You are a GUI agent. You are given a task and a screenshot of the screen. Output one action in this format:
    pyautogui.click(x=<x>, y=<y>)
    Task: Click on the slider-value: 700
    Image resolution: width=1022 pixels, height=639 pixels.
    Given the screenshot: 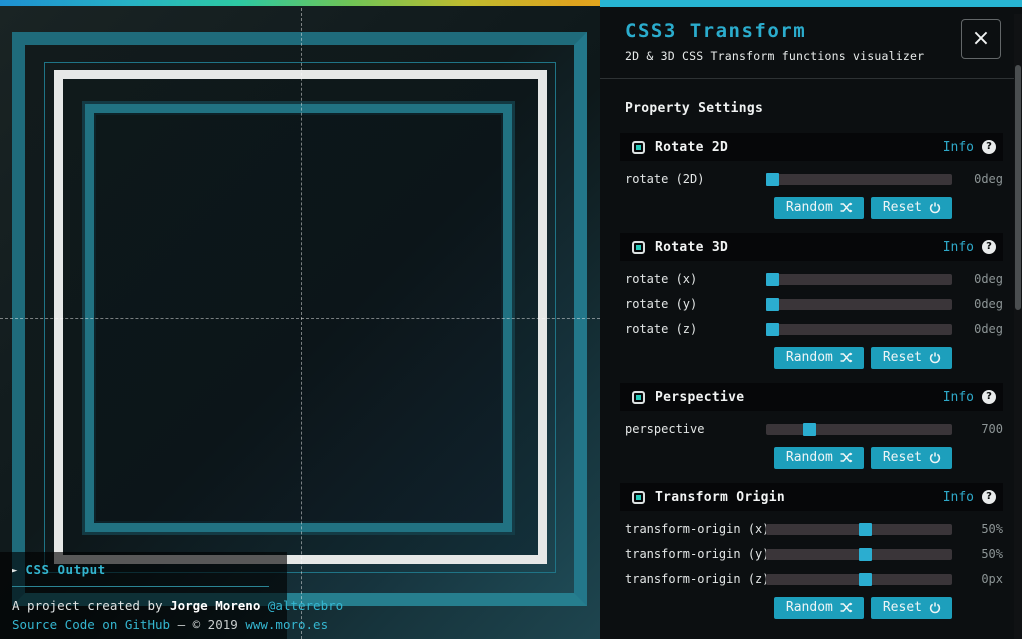 What is the action you would take?
    pyautogui.click(x=992, y=429)
    